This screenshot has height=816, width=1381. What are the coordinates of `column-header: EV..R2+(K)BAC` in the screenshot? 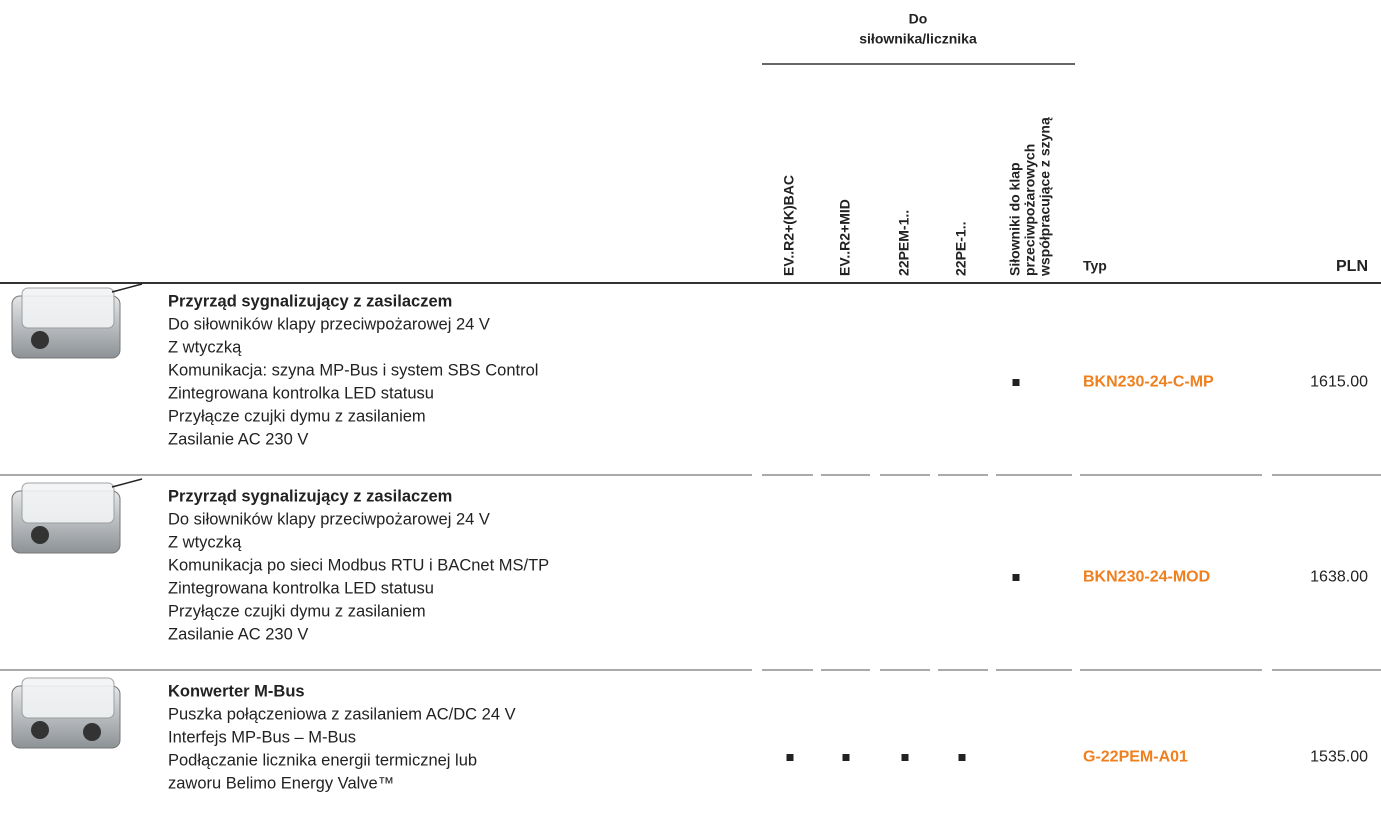 It's located at (789, 225).